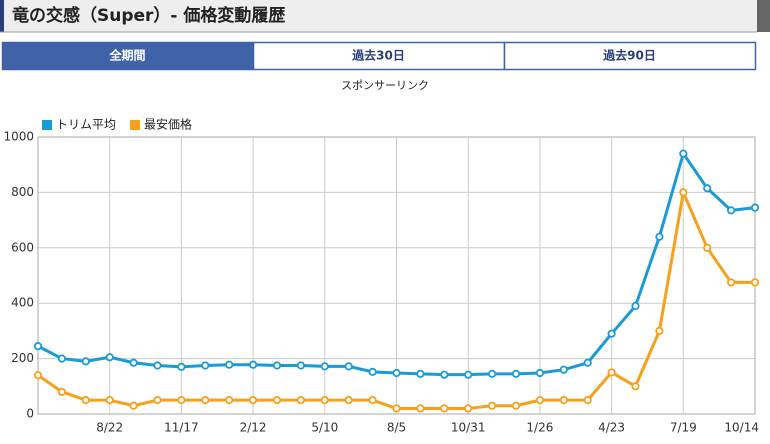 This screenshot has width=770, height=444. I want to click on x-tick-label: 11/17, so click(181, 428).